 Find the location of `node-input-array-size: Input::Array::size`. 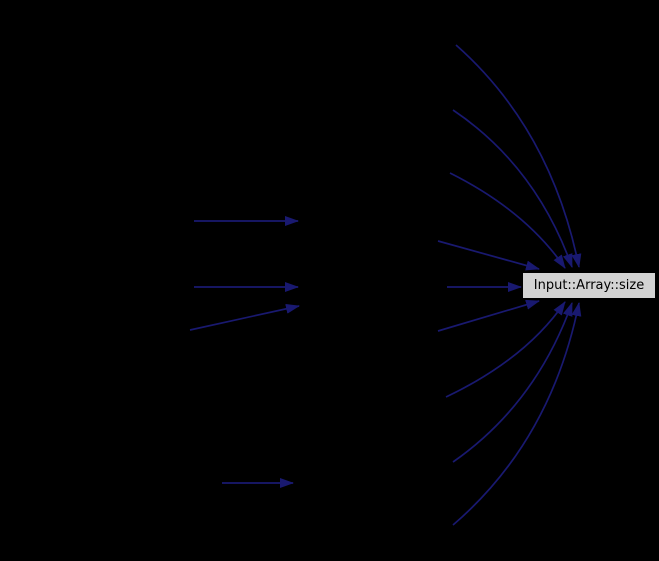

node-input-array-size: Input::Array::size is located at coordinates (589, 285).